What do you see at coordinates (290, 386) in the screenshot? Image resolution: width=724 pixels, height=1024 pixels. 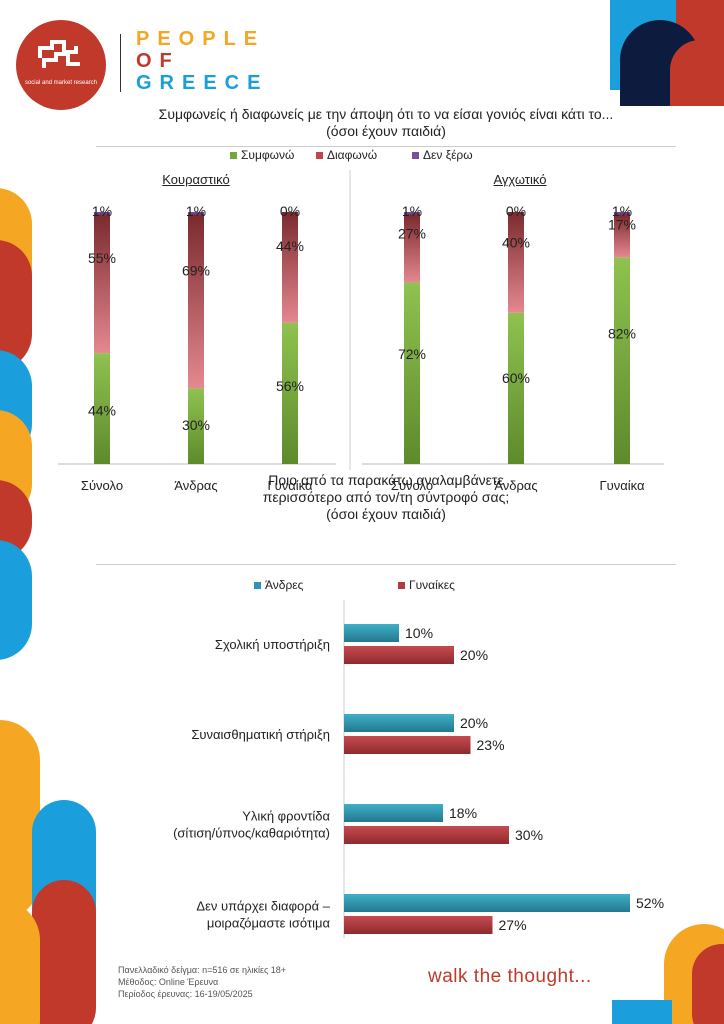 I see `bar-label-0-2-0: 56%` at bounding box center [290, 386].